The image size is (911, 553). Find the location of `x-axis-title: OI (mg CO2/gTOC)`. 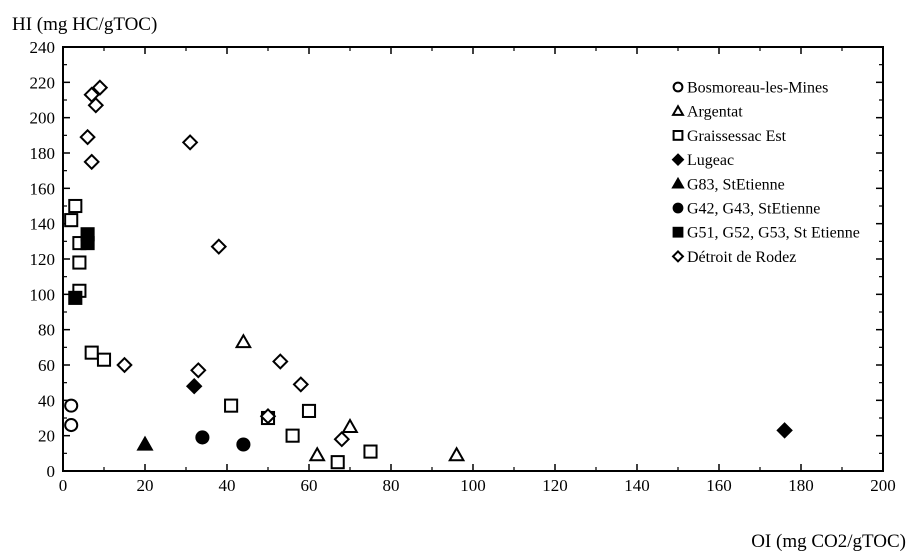

x-axis-title: OI (mg CO2/gTOC) is located at coordinates (828, 541).